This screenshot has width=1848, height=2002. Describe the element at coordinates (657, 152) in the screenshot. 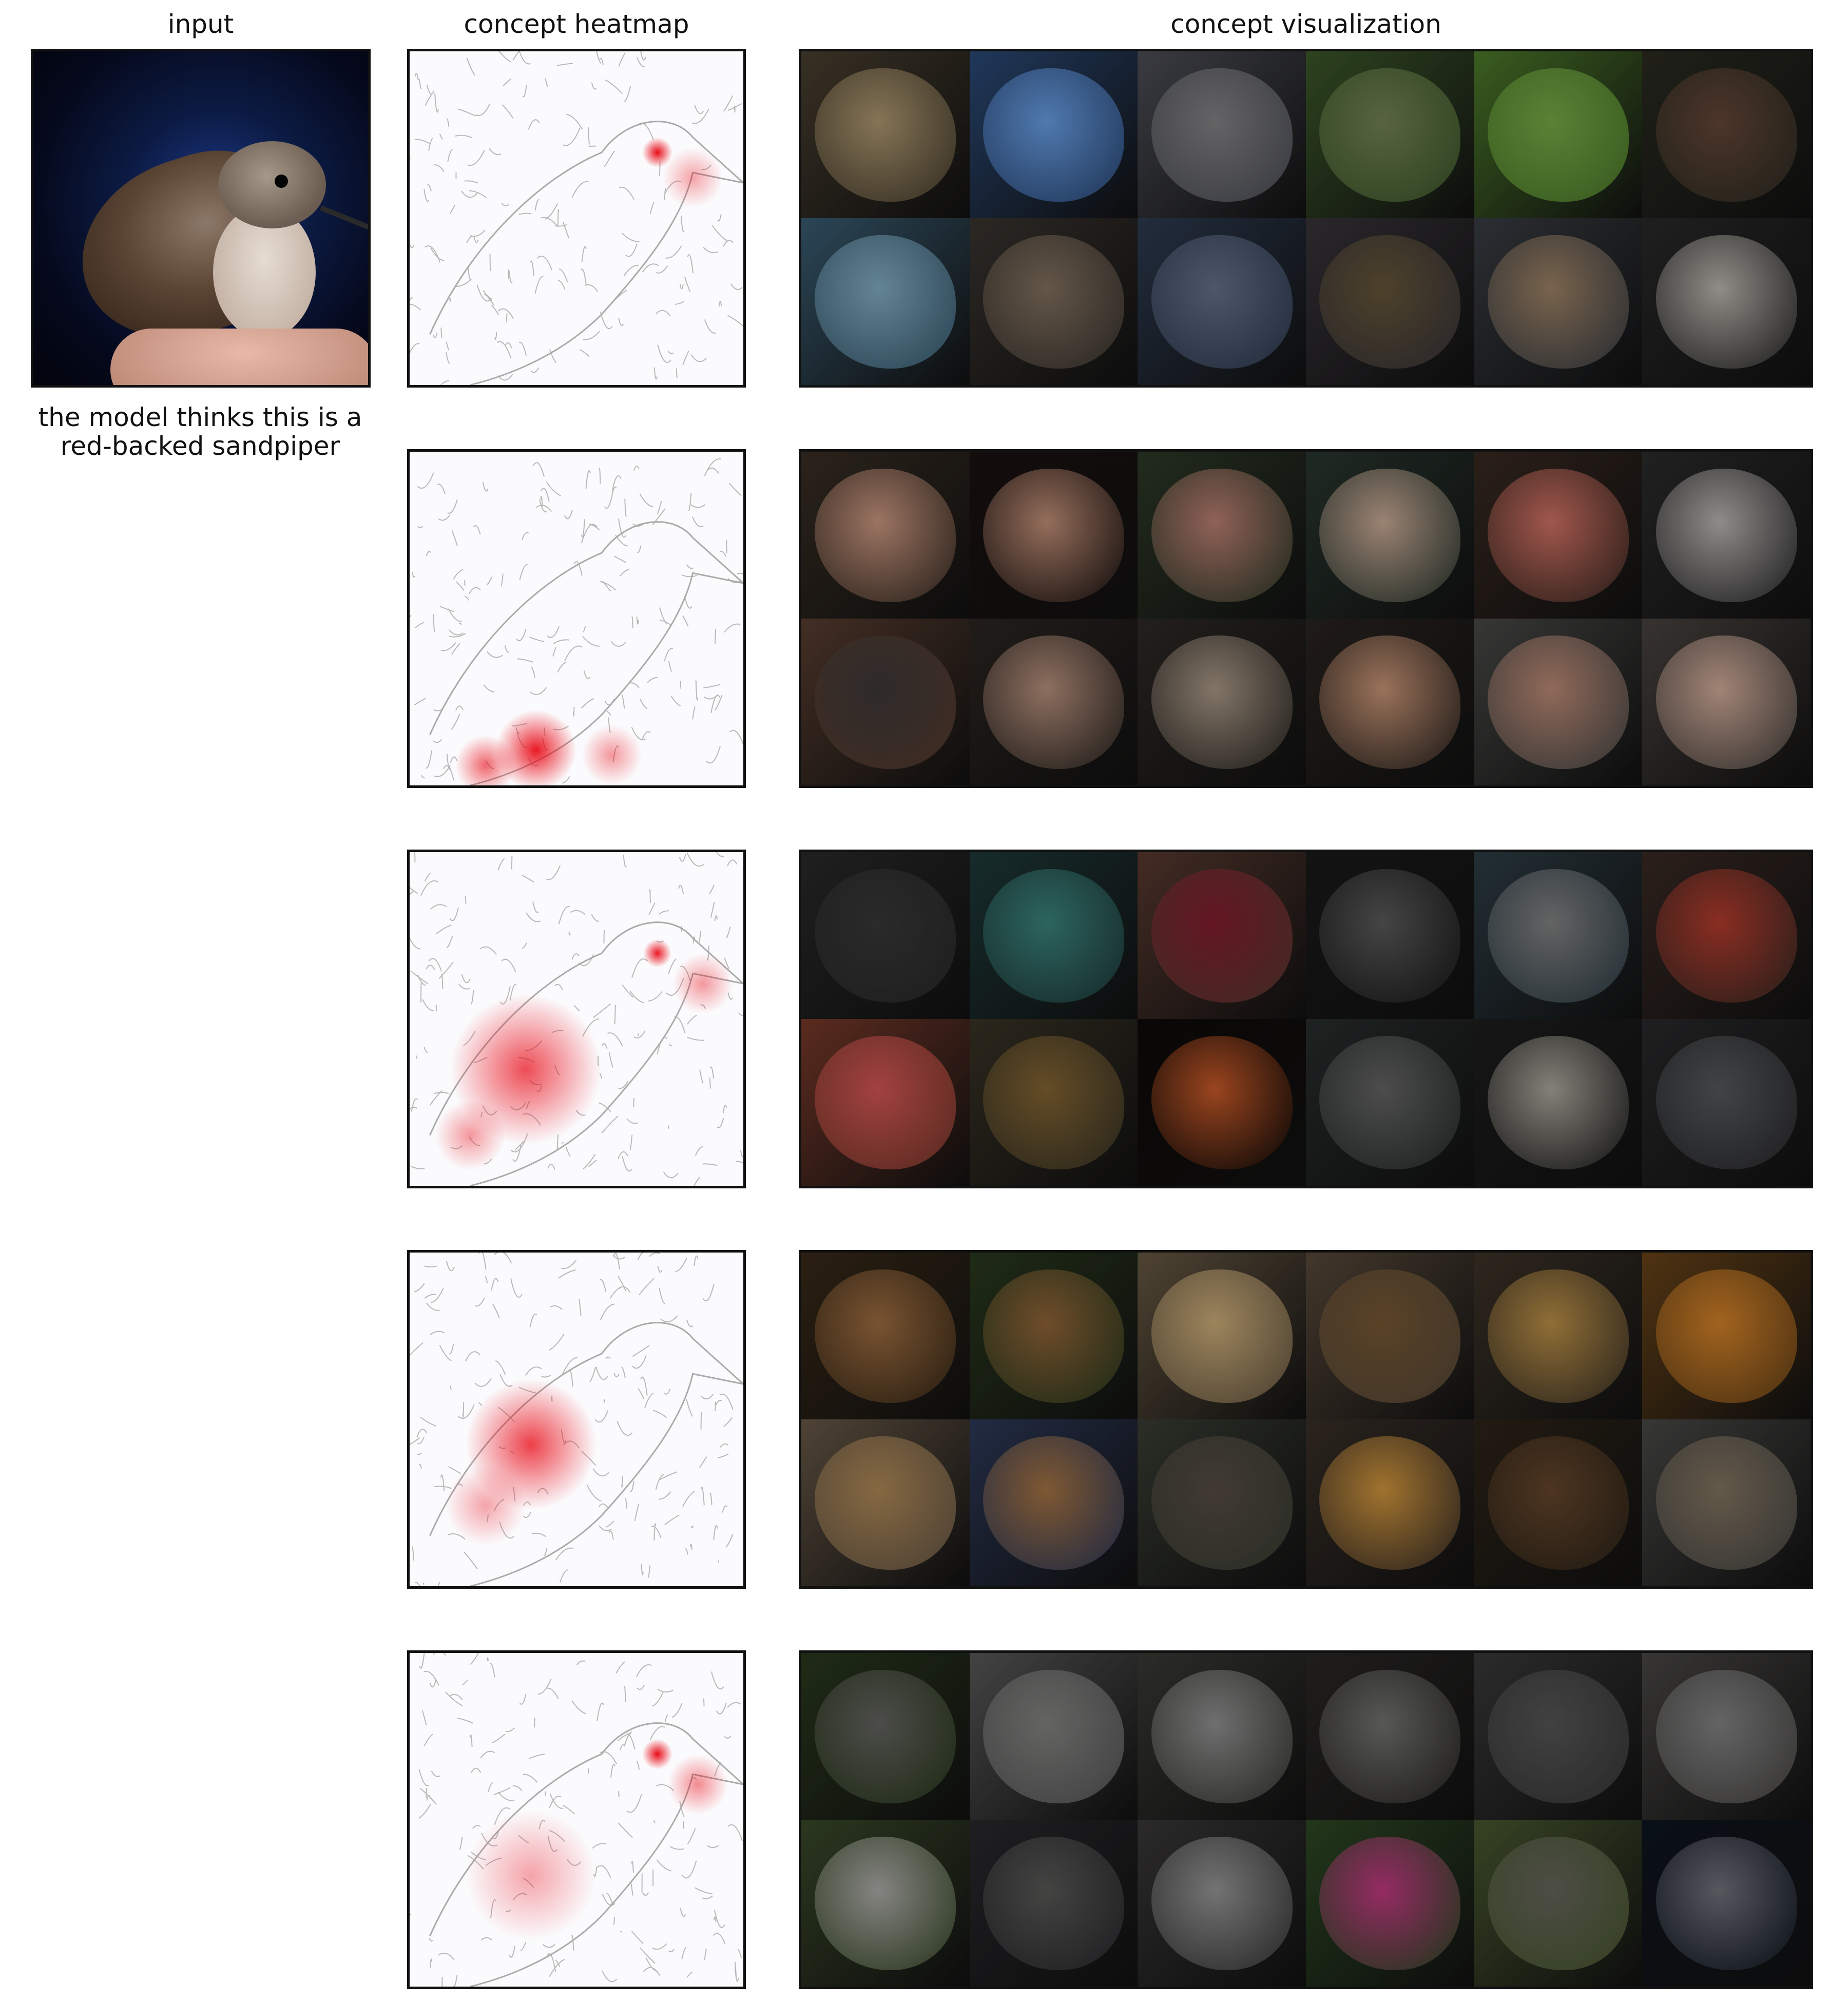

I see `heat-hotspot` at that location.